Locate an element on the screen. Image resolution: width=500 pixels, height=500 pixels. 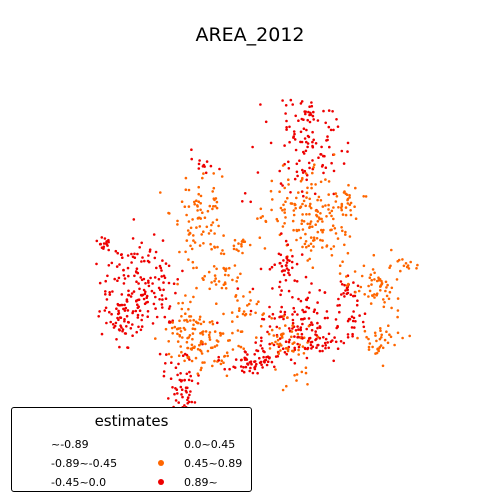
legend-label: 0.89~ is located at coordinates (201, 482).